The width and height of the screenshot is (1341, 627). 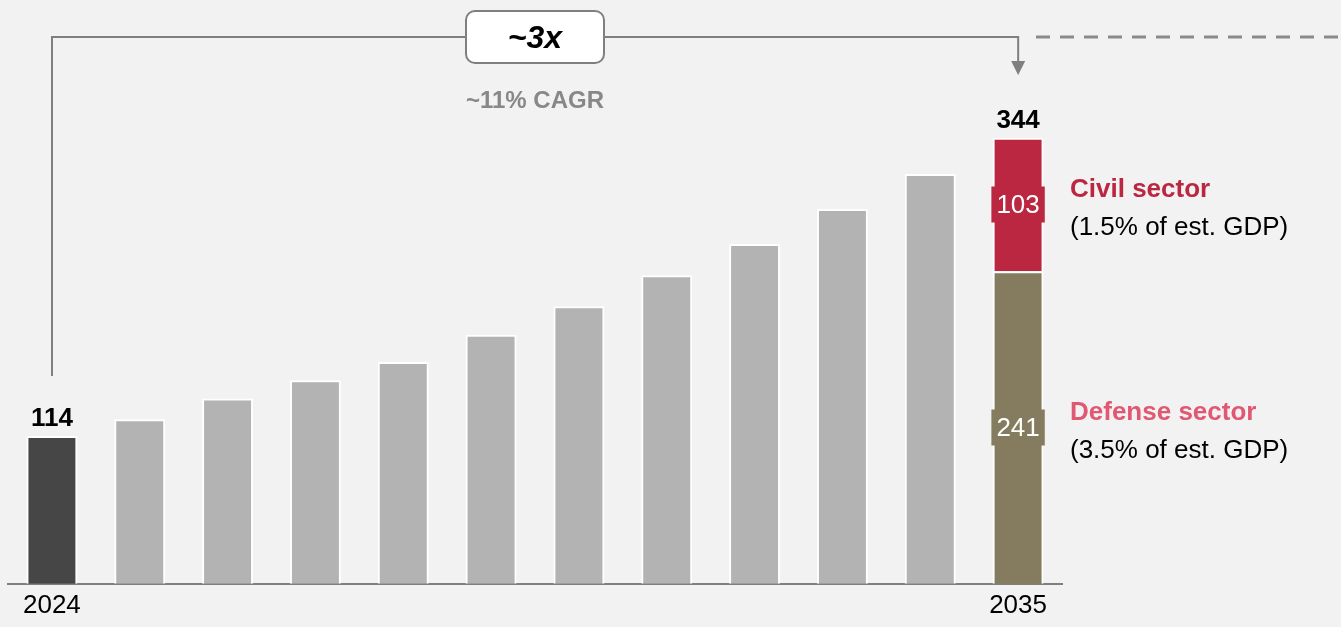 I want to click on legend-label: Civil sector, so click(x=1140, y=187).